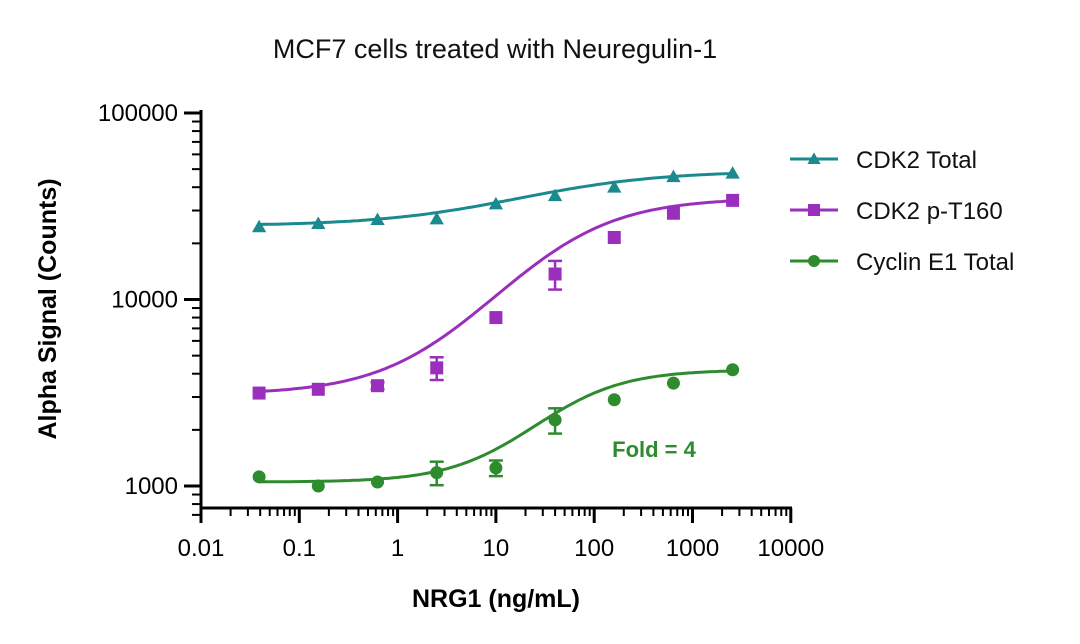 Image resolution: width=1080 pixels, height=644 pixels. Describe the element at coordinates (466, 373) in the screenshot. I see `error-bars` at that location.